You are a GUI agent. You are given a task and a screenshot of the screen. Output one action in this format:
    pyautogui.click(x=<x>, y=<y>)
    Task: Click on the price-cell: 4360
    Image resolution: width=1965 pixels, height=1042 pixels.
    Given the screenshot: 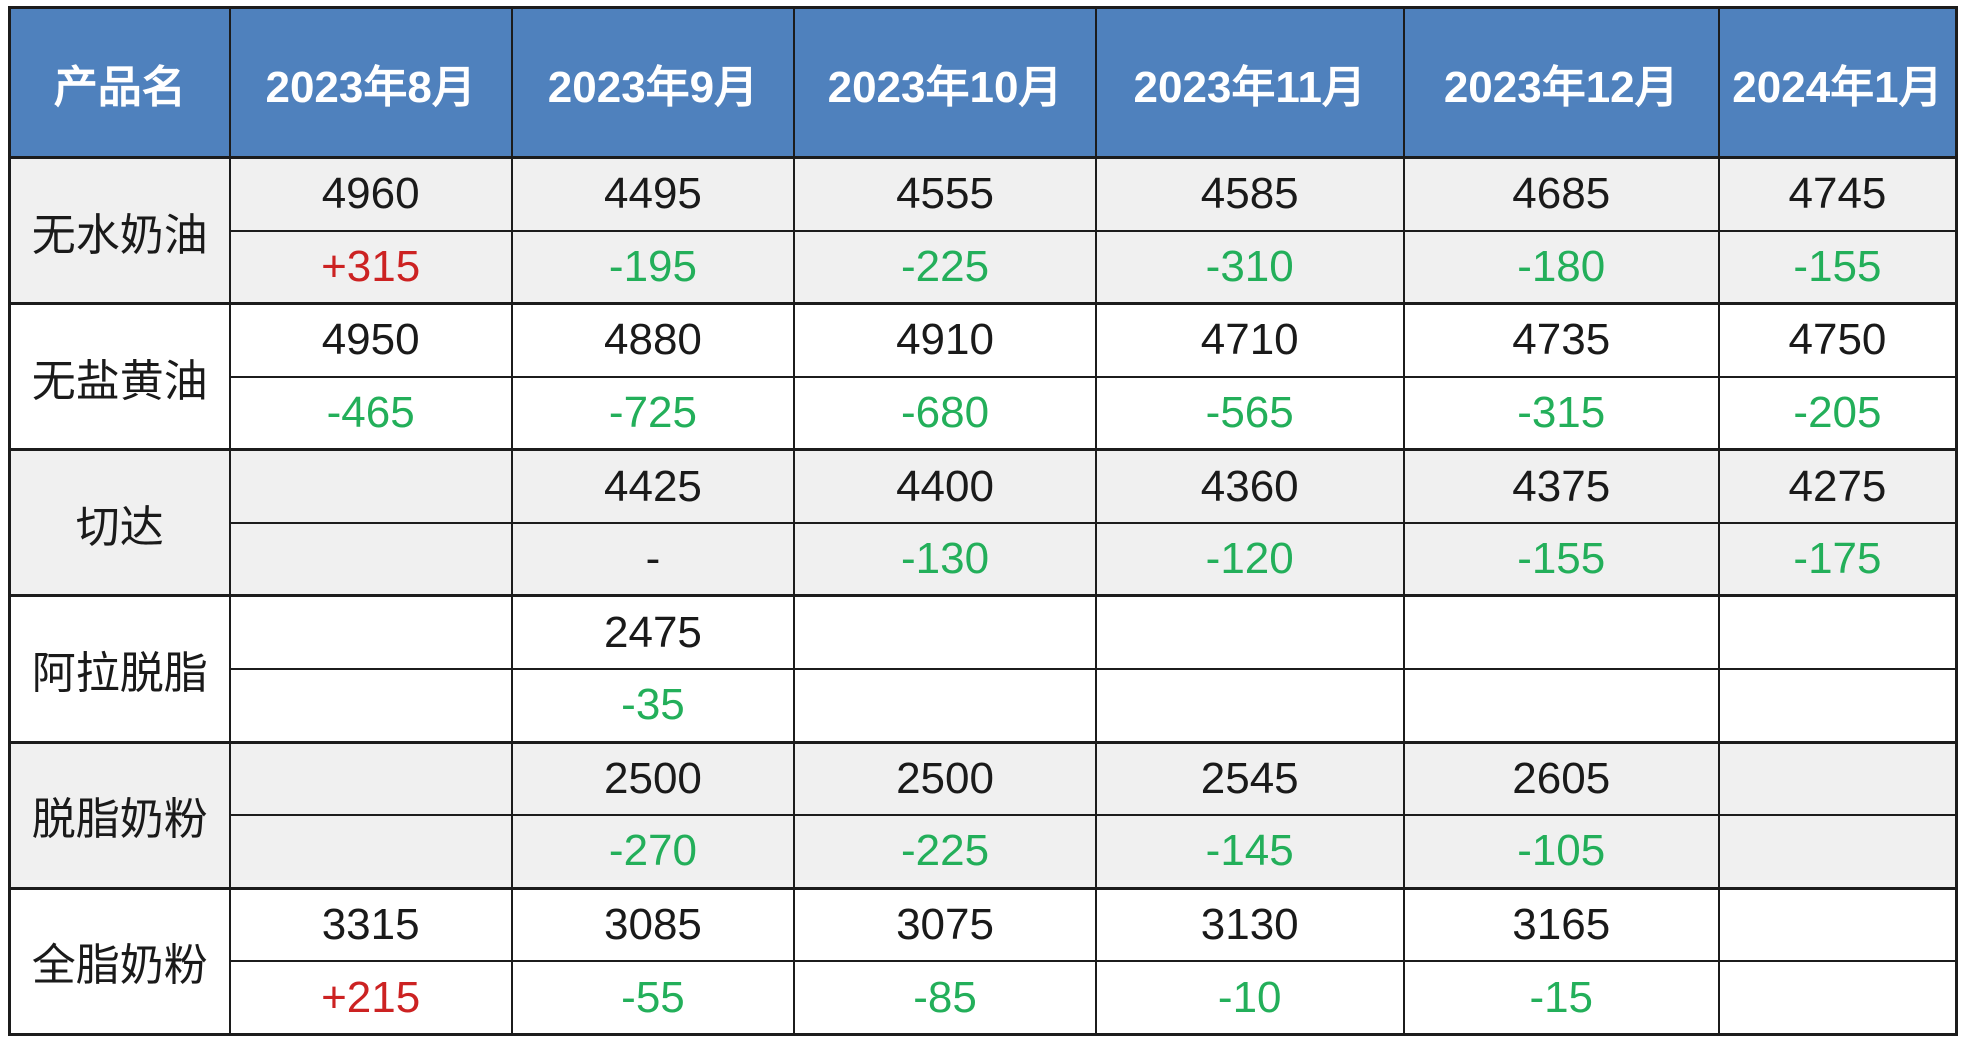 What is the action you would take?
    pyautogui.click(x=1249, y=486)
    